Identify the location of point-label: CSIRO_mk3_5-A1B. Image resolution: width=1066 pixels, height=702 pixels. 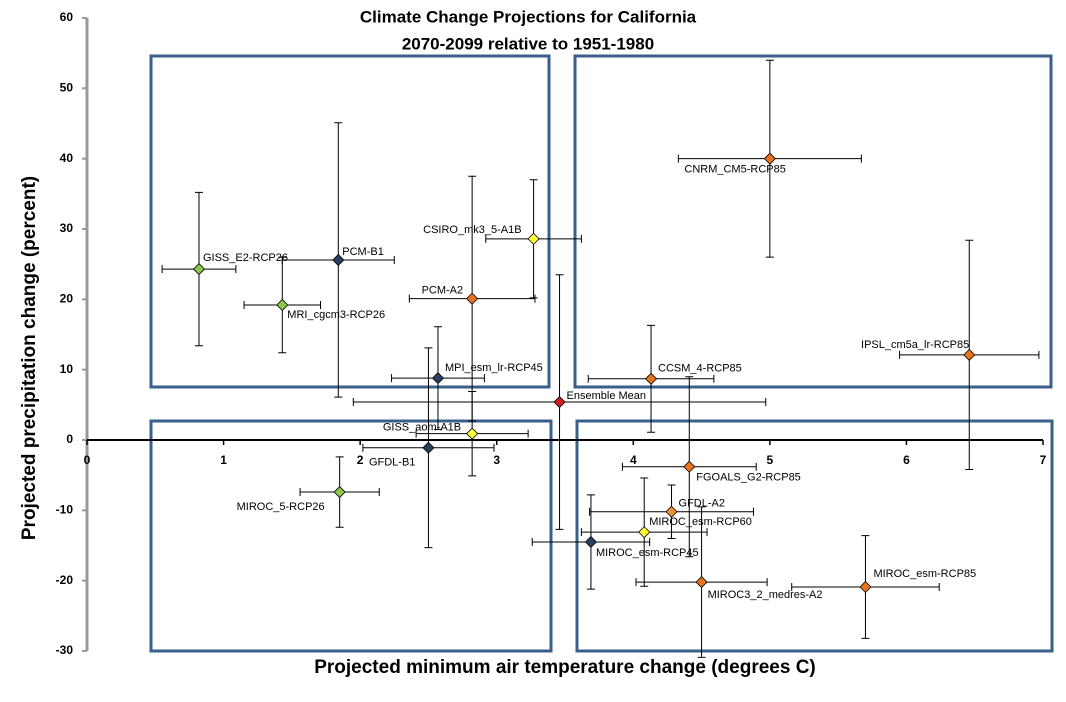
(472, 230).